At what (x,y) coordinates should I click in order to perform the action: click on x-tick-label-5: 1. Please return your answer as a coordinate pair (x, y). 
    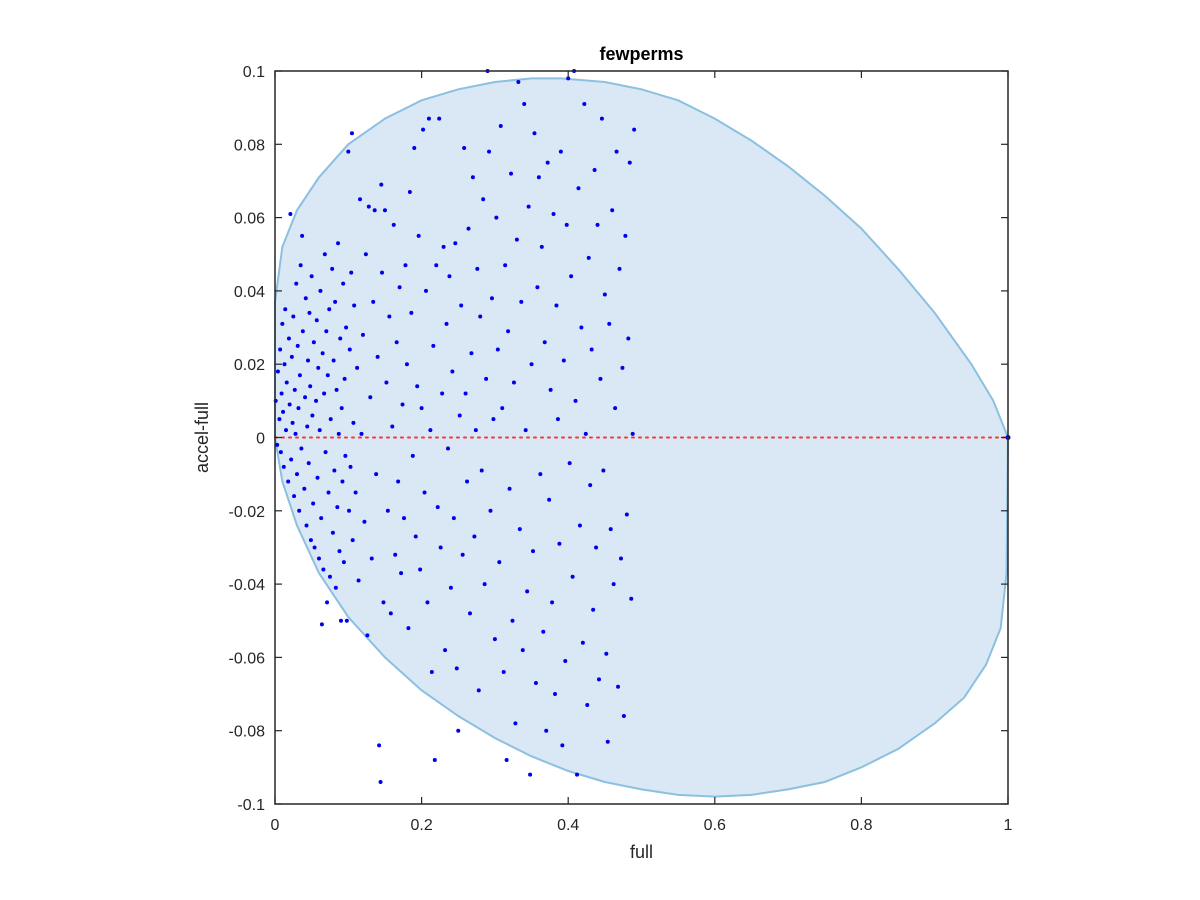
    Looking at the image, I should click on (1008, 825).